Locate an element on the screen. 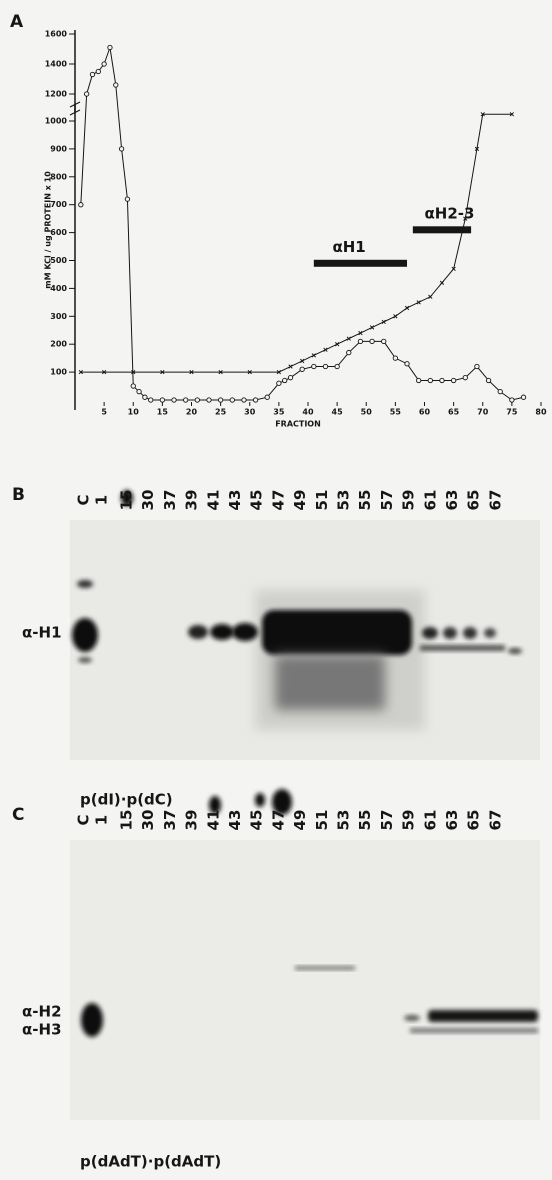 This screenshot has height=1180, width=552. x-tick-label: 35 is located at coordinates (279, 412).